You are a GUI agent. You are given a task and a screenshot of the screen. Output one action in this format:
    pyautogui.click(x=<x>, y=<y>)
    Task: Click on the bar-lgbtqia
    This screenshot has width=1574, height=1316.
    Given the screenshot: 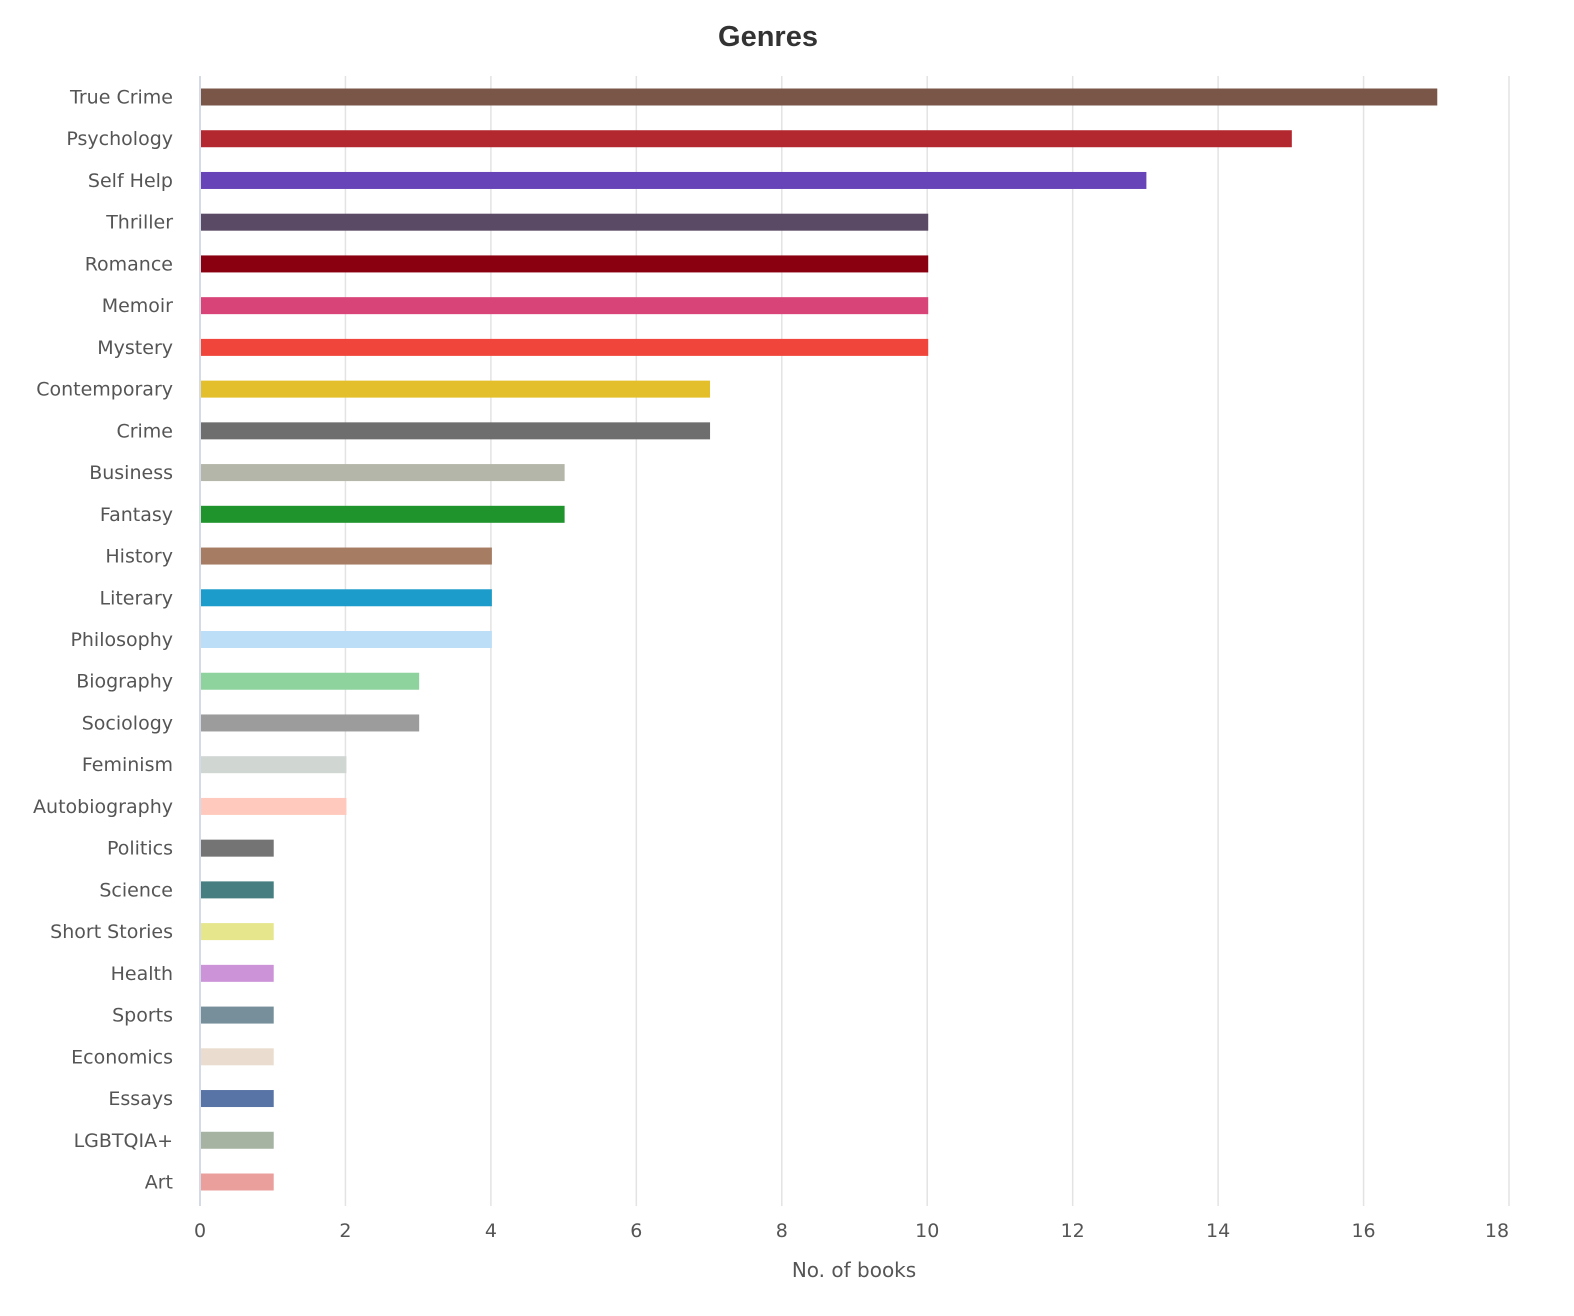 What is the action you would take?
    pyautogui.click(x=237, y=1140)
    